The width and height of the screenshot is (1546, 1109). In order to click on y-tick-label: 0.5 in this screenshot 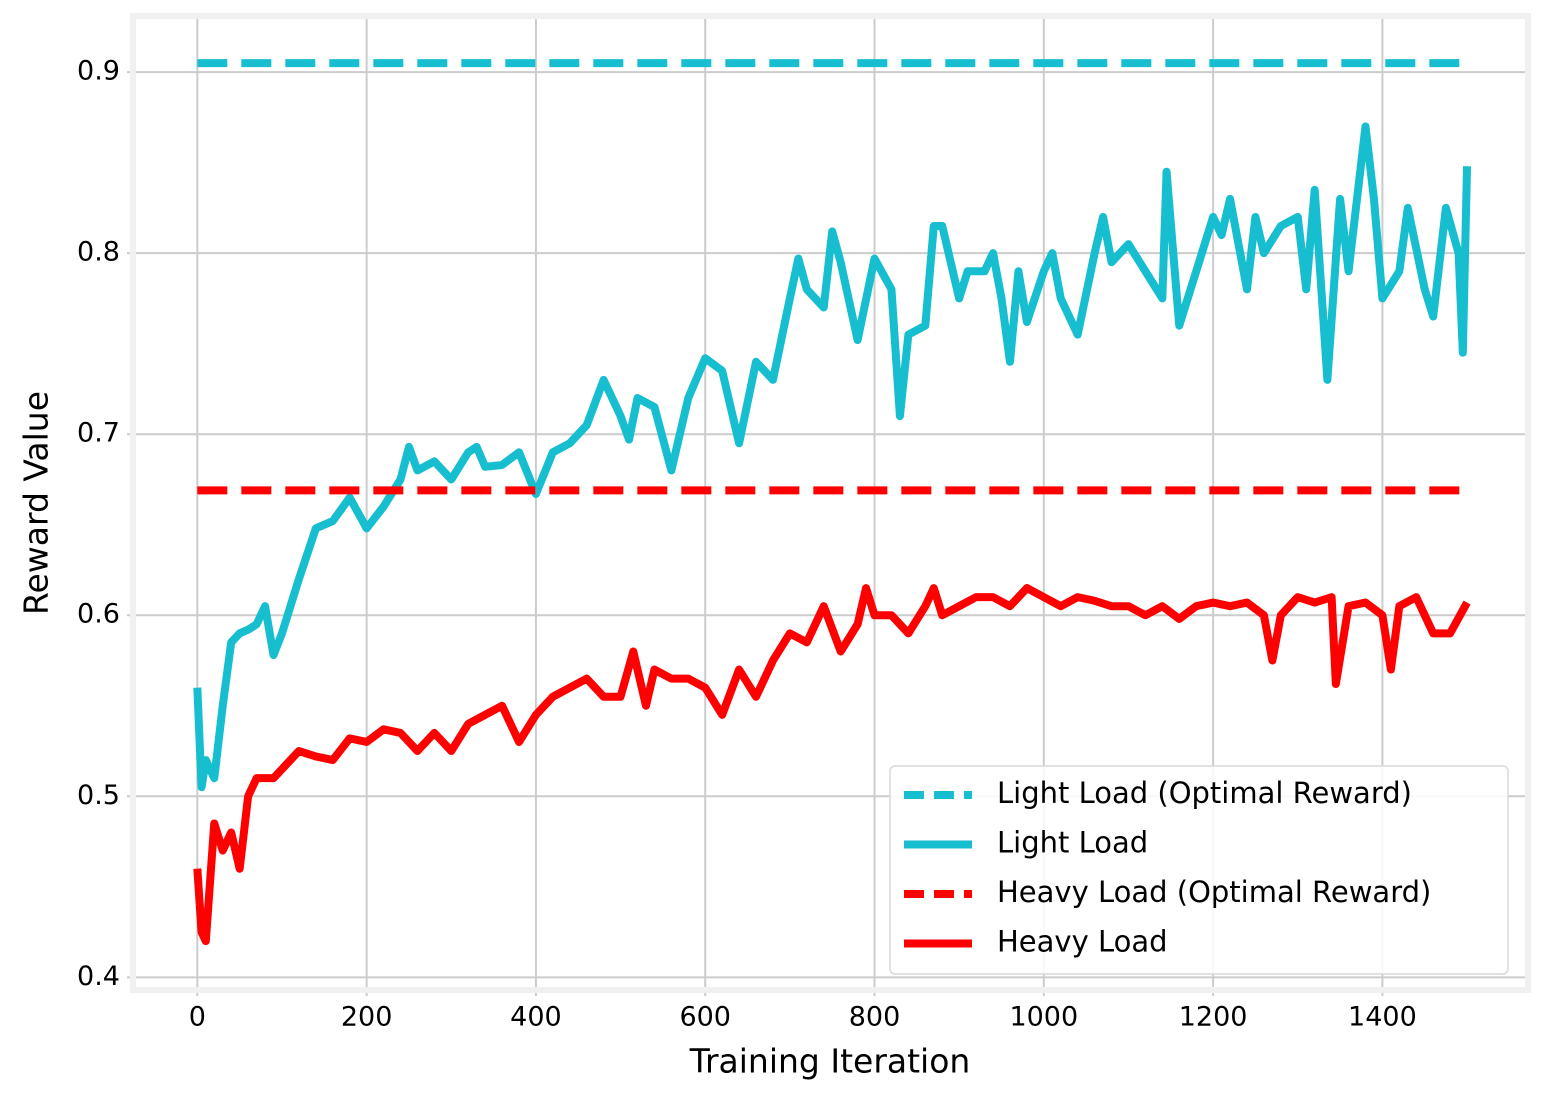, I will do `click(98, 795)`.